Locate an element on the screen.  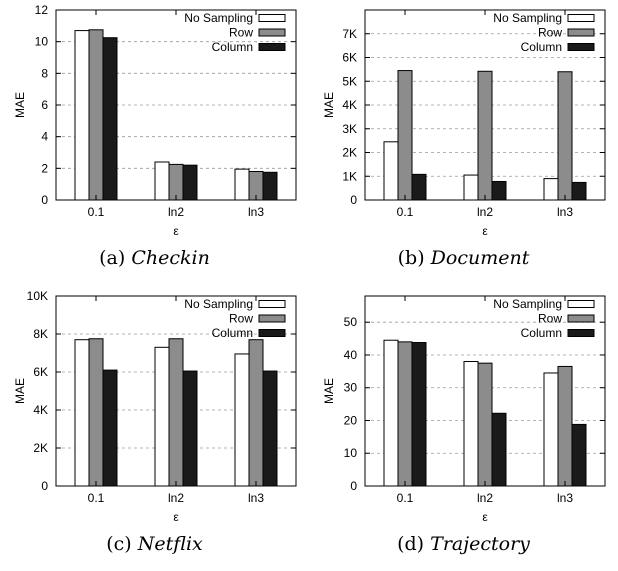
y-tick-label: 12 is located at coordinates (42, 10).